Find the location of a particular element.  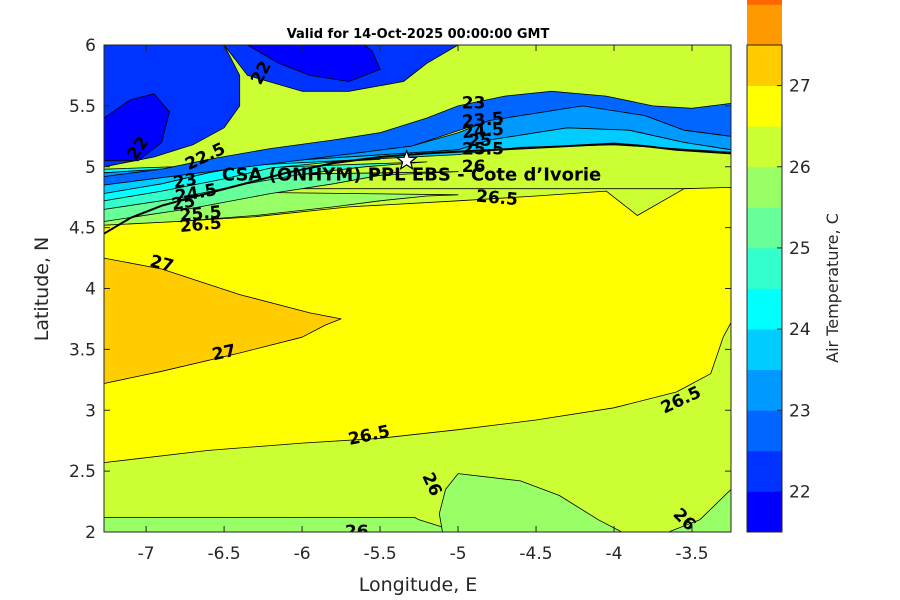

station-layer: CSA (ONHYM) PPL EBS - Cote d’Ivorie is located at coordinates (411, 167).